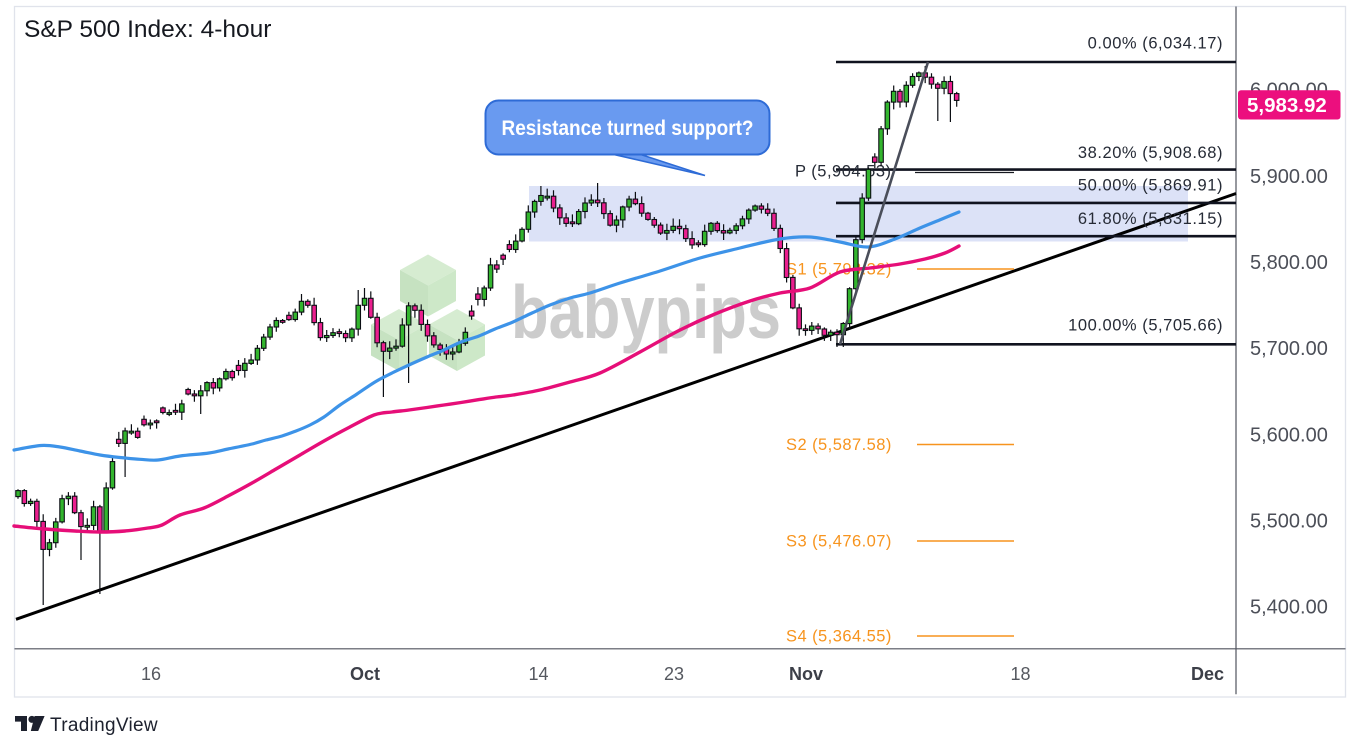 The height and width of the screenshot is (756, 1361). I want to click on svg-text: 5,600.00, so click(1289, 435).